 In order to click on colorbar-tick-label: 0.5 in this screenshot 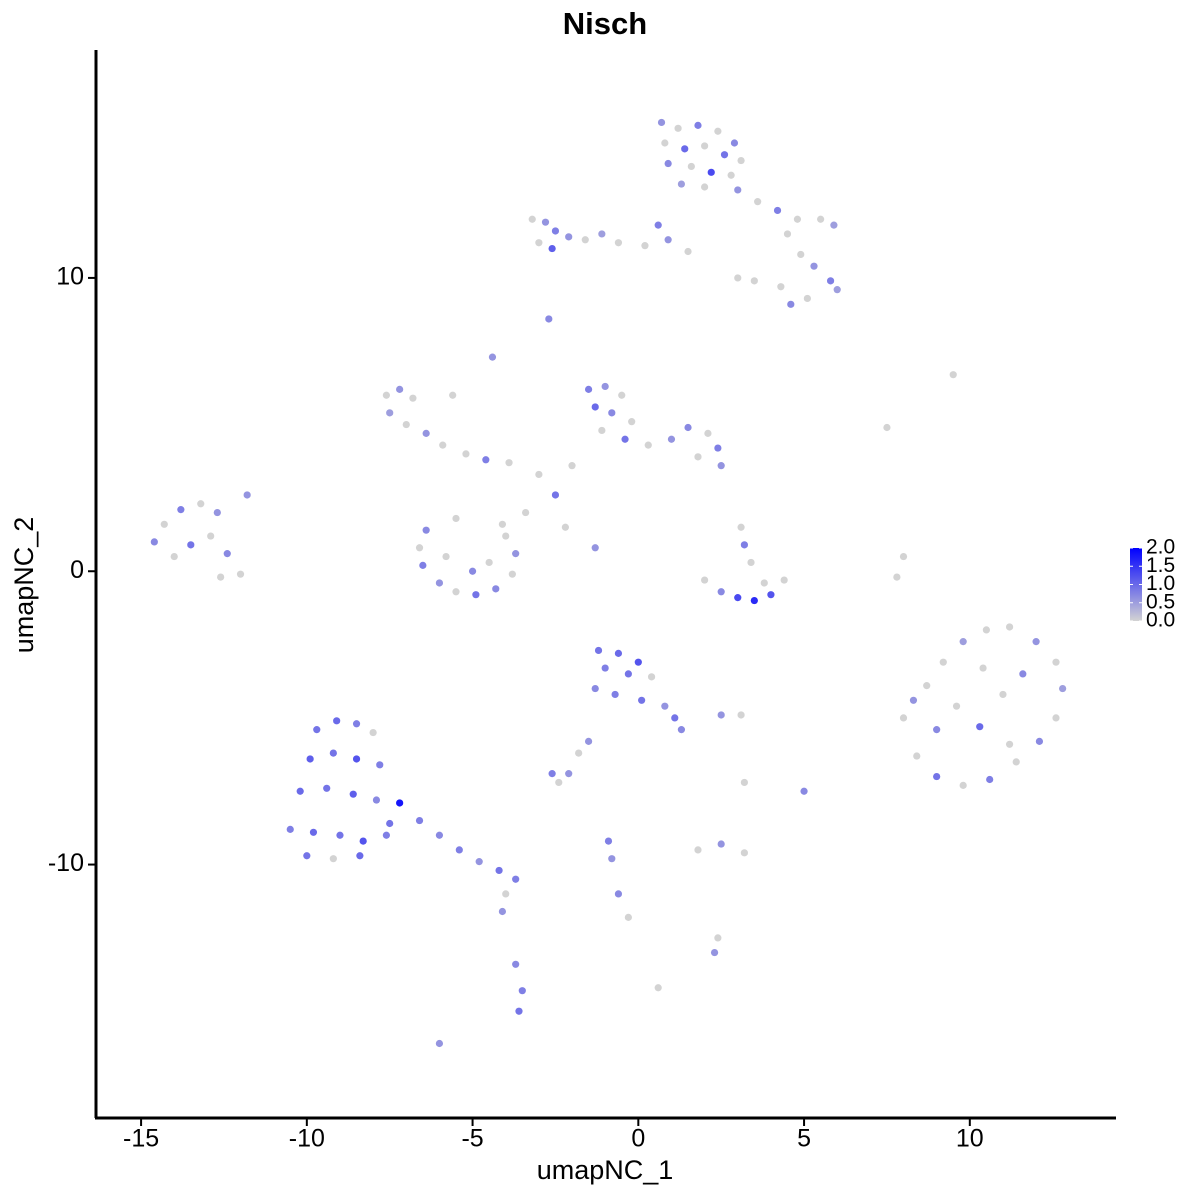, I will do `click(1160, 601)`.